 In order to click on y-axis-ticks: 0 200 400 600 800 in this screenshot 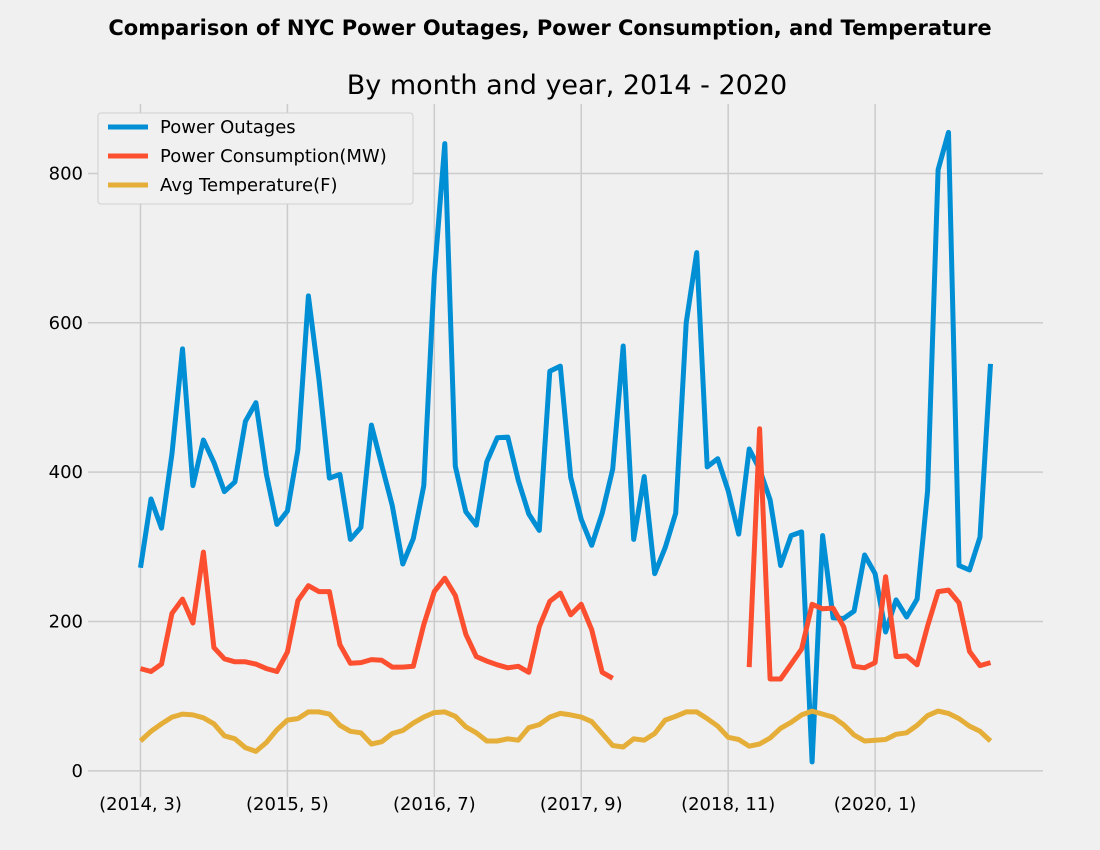, I will do `click(66, 472)`.